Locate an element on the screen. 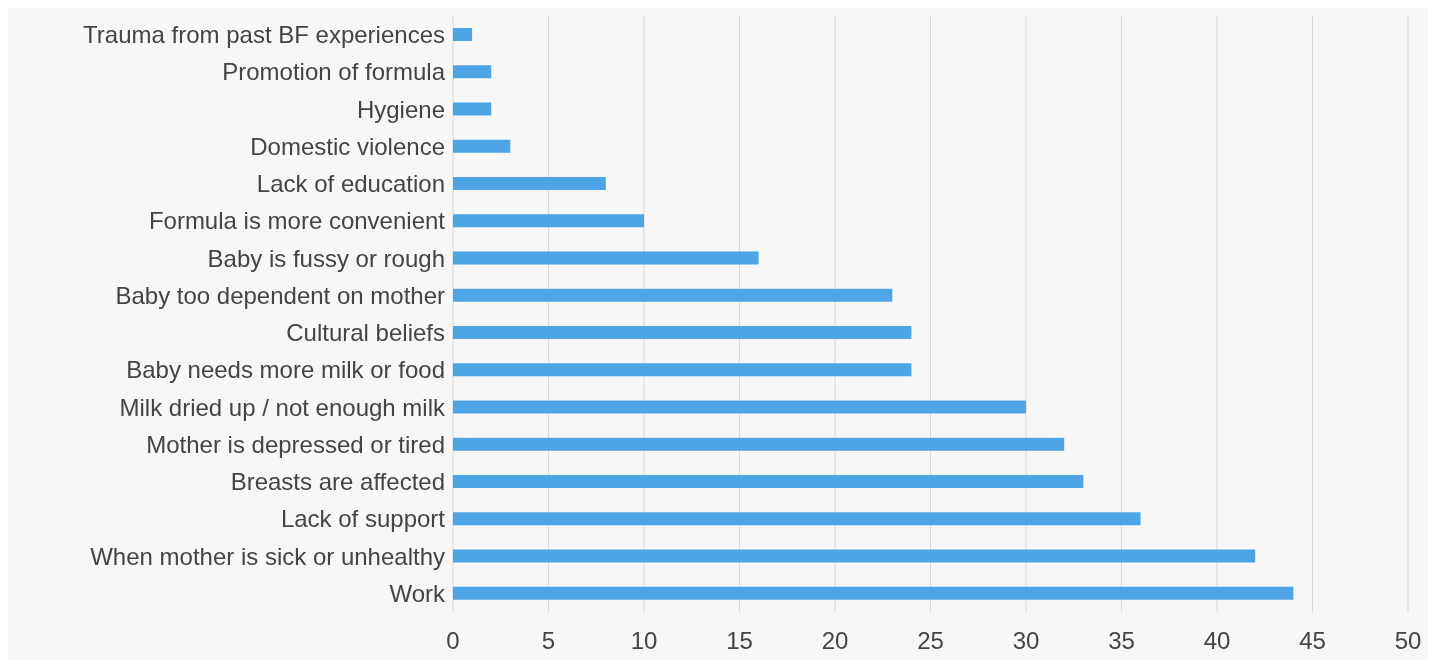 The image size is (1436, 668). x-tick-label: 15 is located at coordinates (739, 641).